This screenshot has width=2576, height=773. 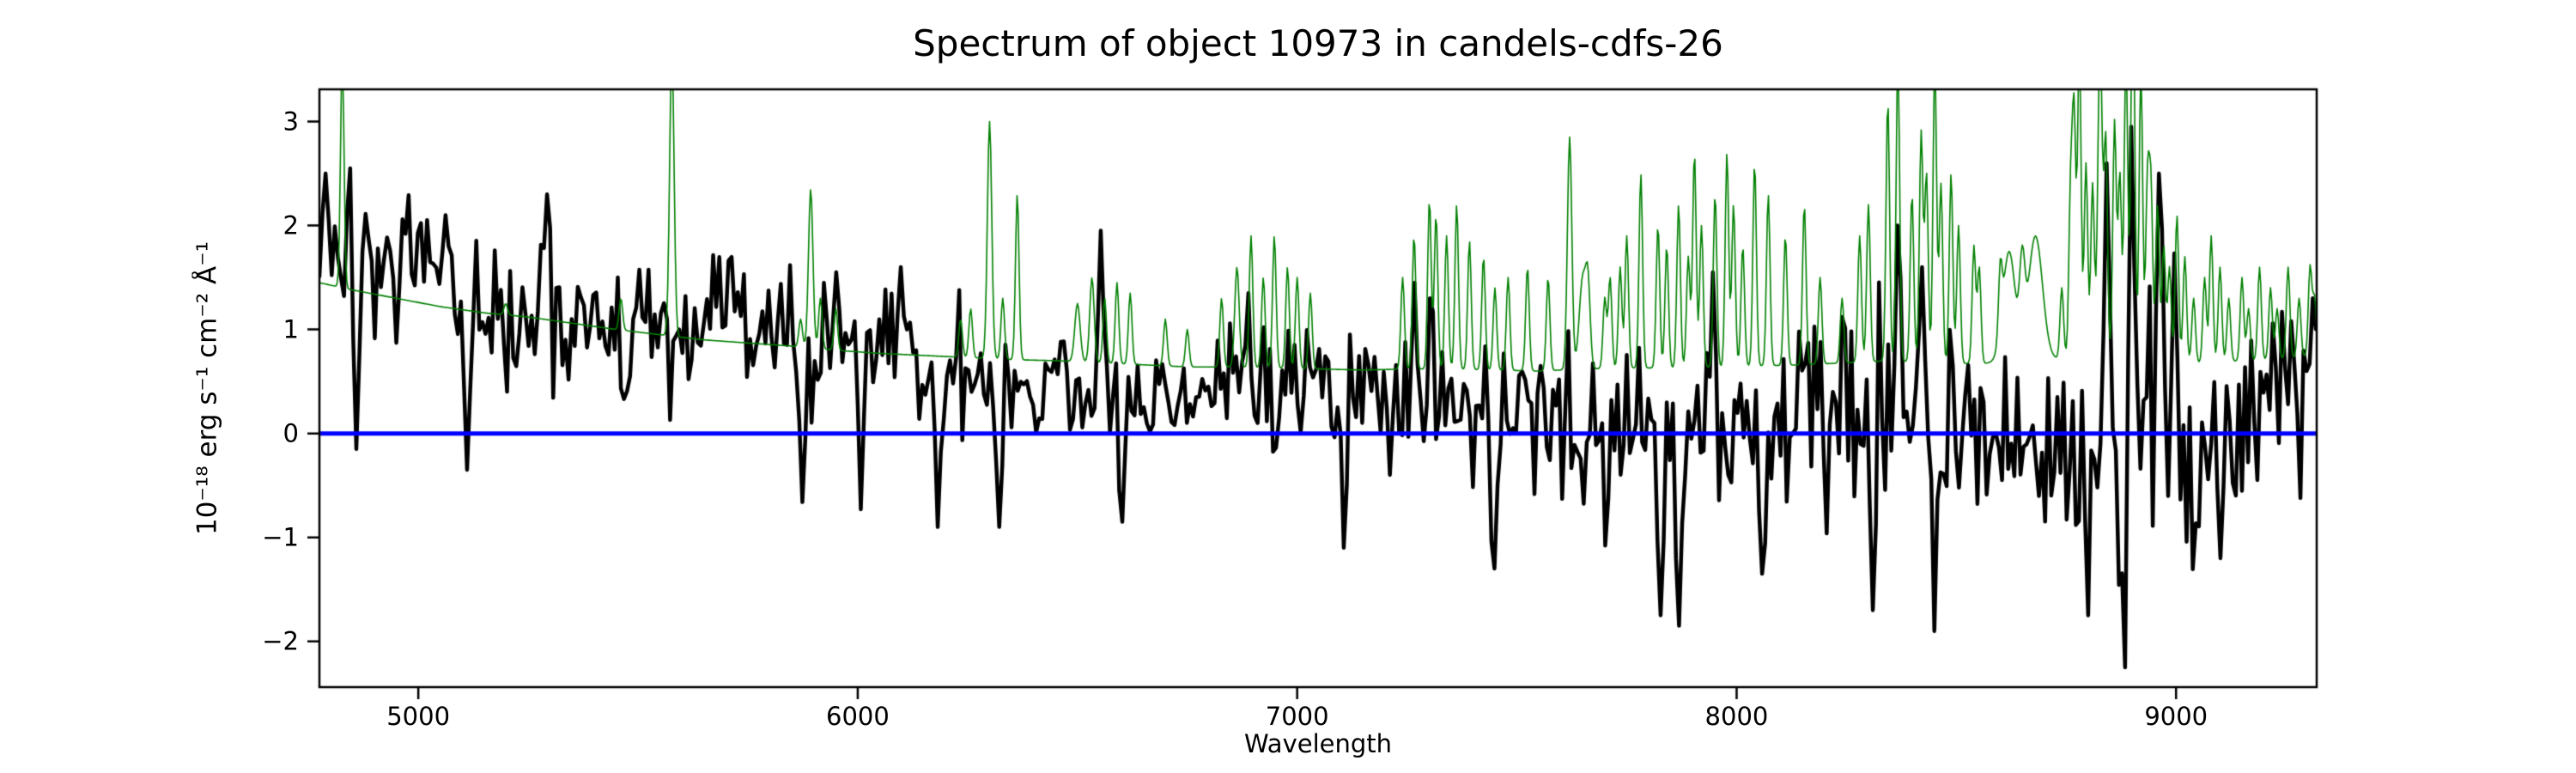 I want to click on y-tick-label: −2, so click(x=280, y=641).